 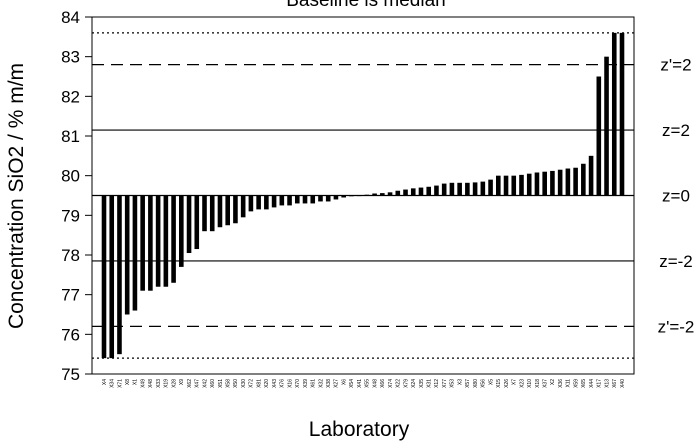 I want to click on x-tick-label: X51, so click(x=221, y=383).